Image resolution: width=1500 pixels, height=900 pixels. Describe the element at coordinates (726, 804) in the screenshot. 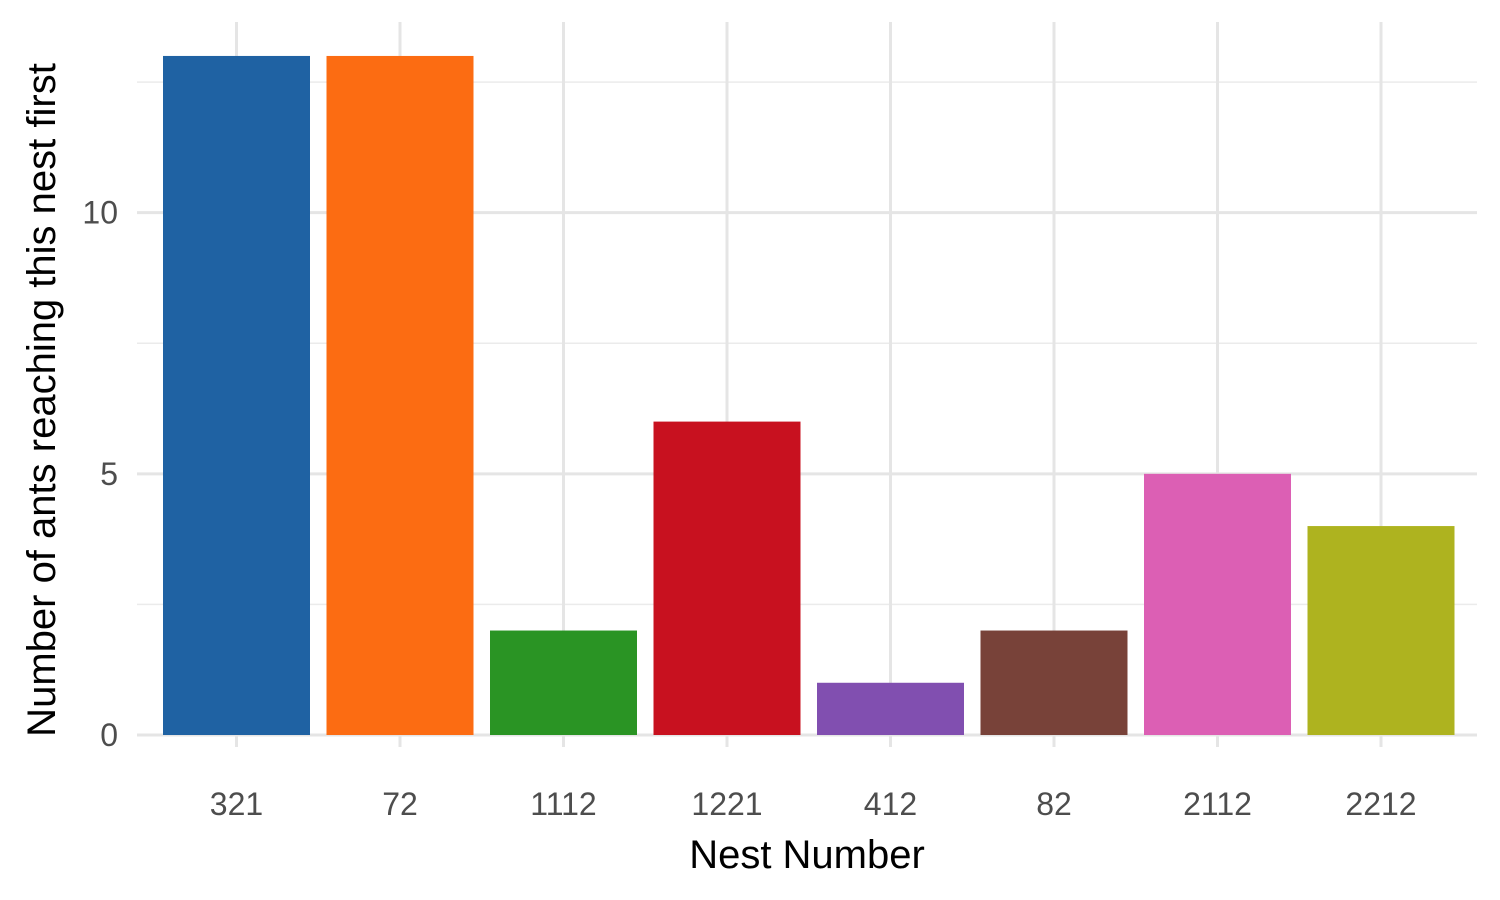

I see `x-tick-label: 1221` at that location.